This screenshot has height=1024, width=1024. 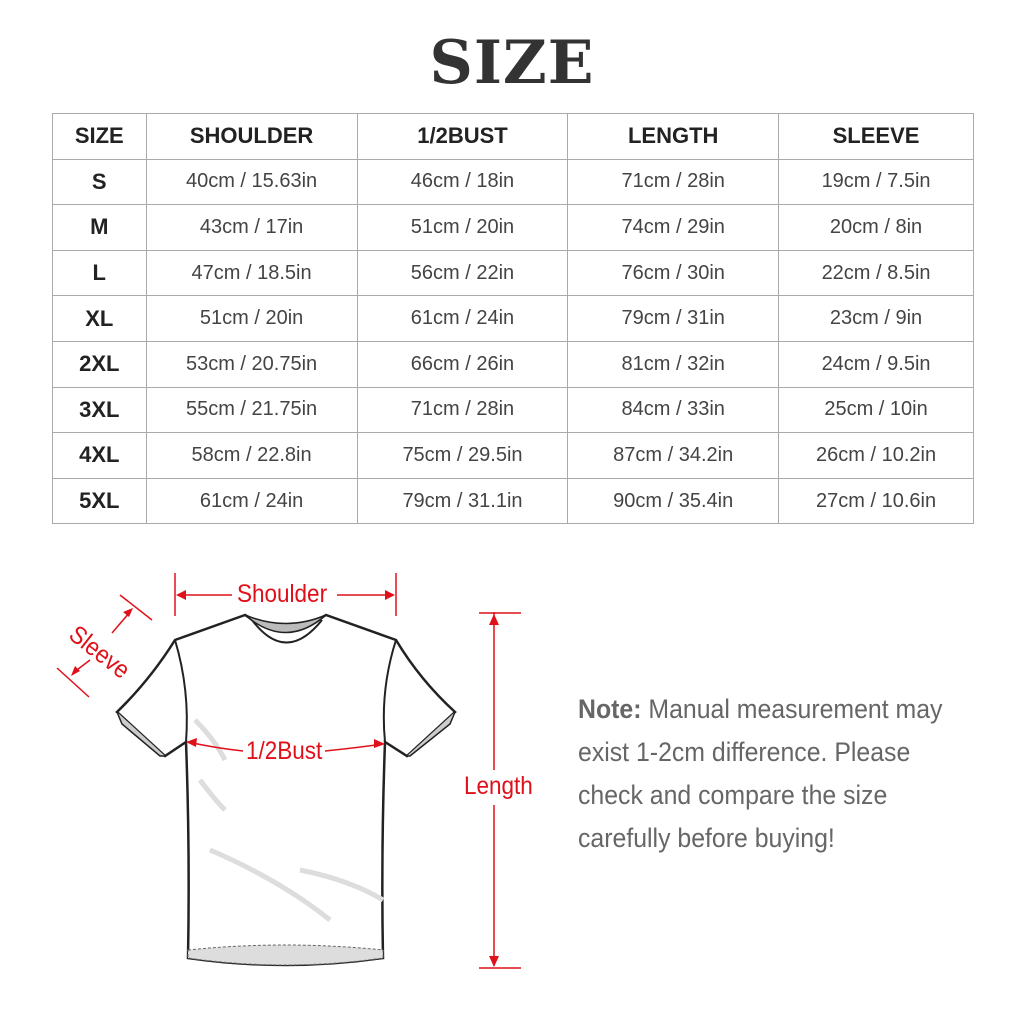 What do you see at coordinates (251, 501) in the screenshot?
I see `measurement-cell: 61cm / 24in` at bounding box center [251, 501].